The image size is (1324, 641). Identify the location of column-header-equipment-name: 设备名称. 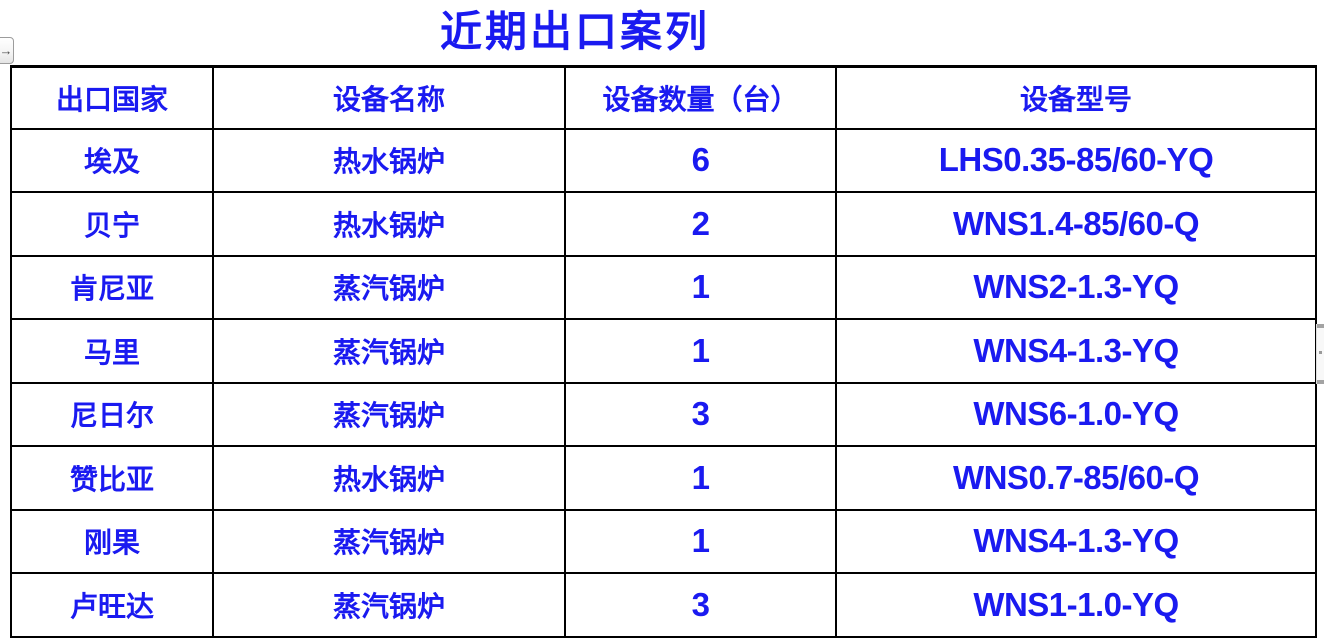
(389, 97).